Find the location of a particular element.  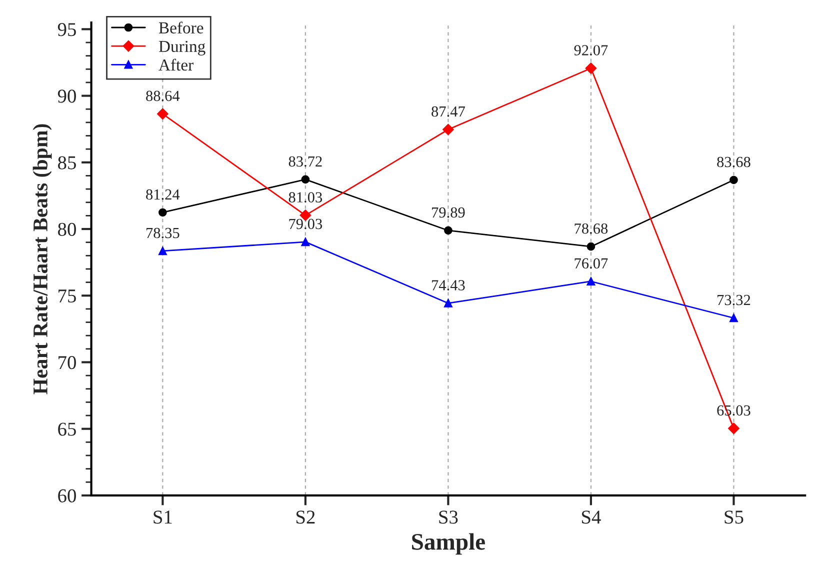

data-label: 92.07 is located at coordinates (591, 50).